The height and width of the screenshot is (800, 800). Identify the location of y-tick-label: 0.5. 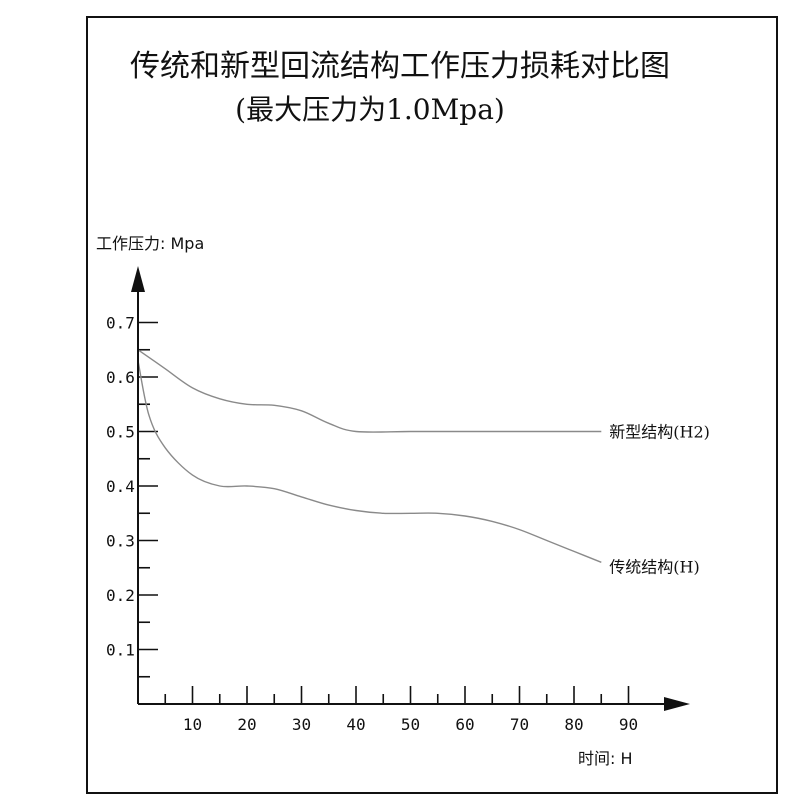
(120, 432).